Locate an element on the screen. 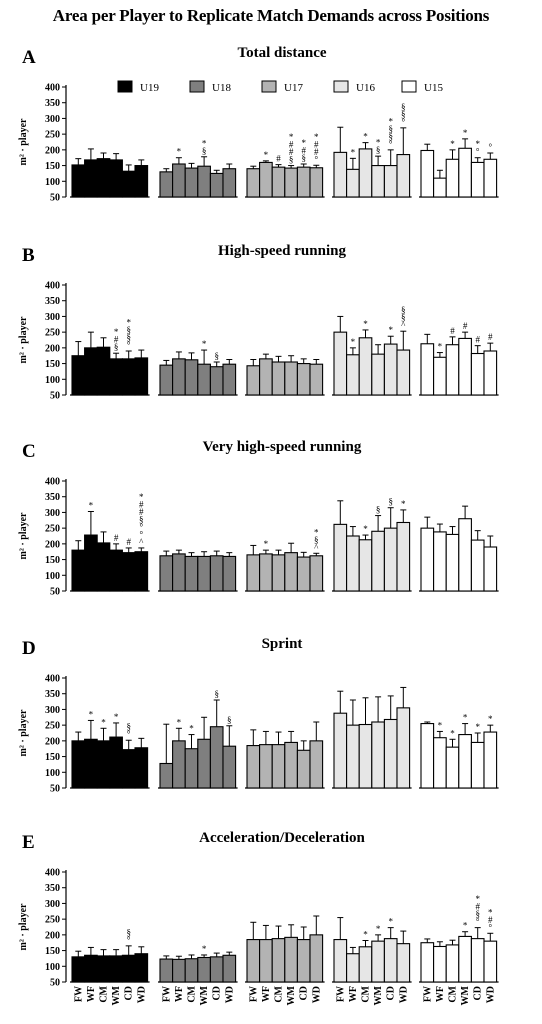  x-tick-label: FW is located at coordinates (427, 994).